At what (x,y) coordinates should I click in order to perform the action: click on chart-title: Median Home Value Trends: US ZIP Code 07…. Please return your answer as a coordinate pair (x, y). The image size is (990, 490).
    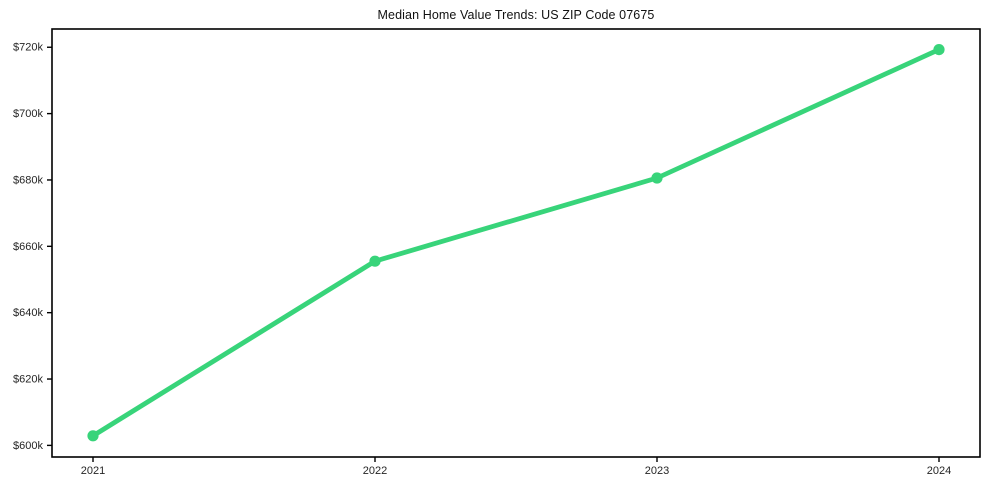
    Looking at the image, I should click on (516, 15).